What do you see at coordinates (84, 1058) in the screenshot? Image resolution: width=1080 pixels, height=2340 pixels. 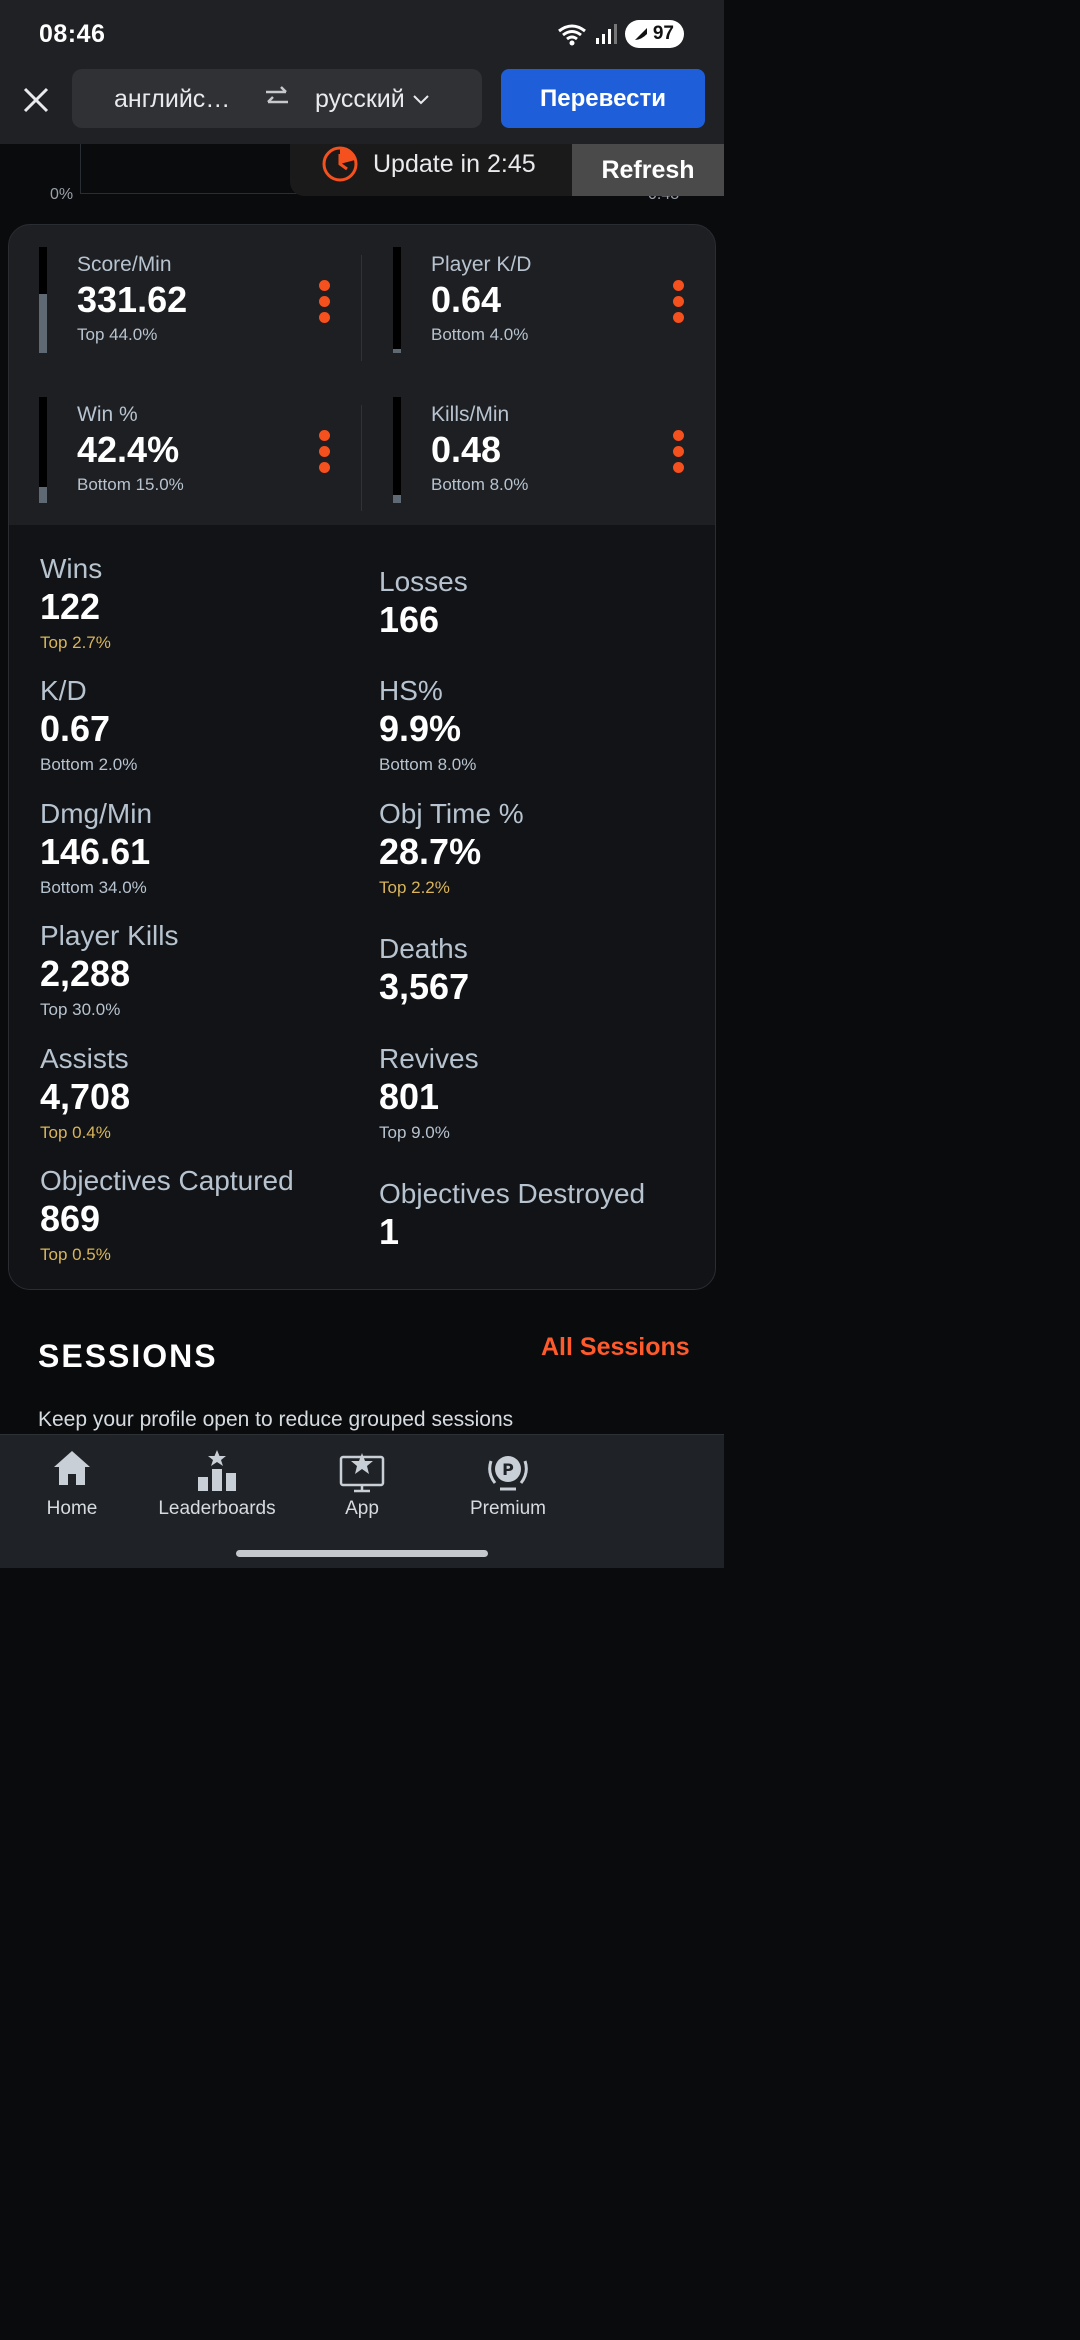 I see `stat-label: Assists` at bounding box center [84, 1058].